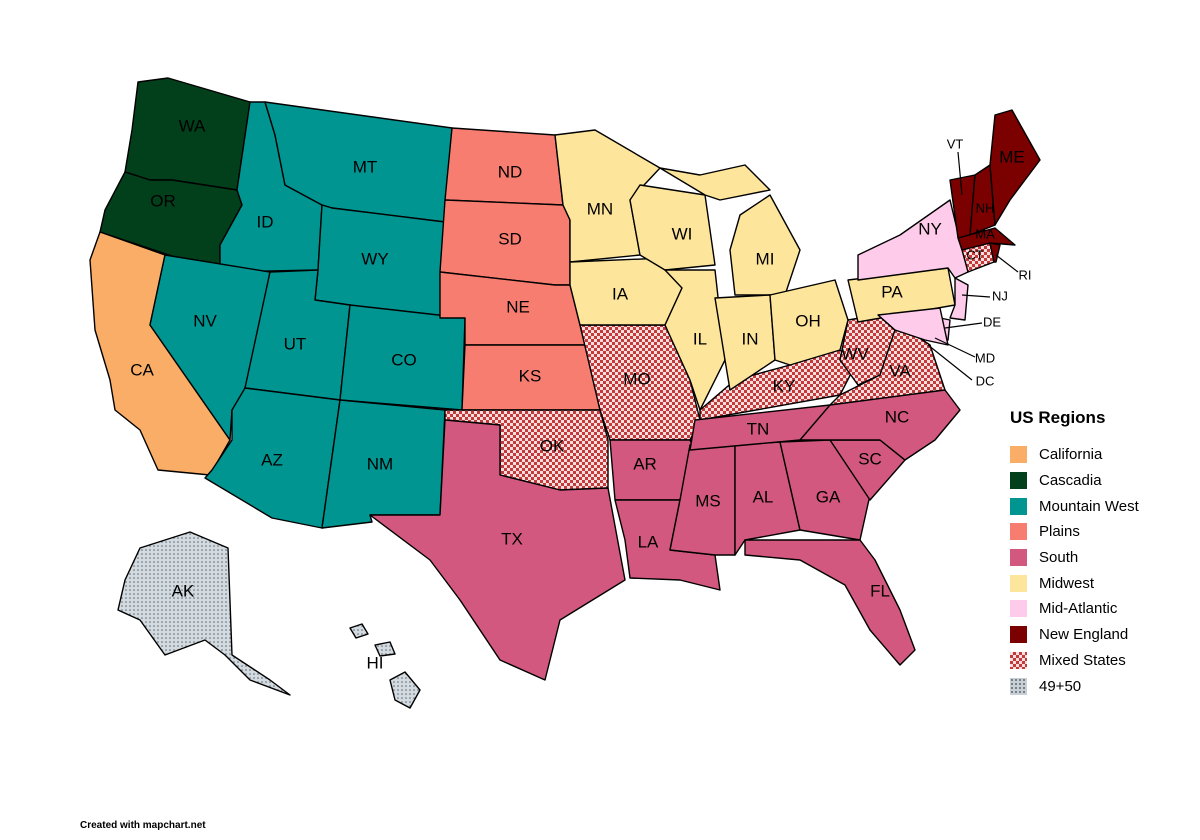 This screenshot has width=1200, height=840. Describe the element at coordinates (1067, 583) in the screenshot. I see `legend-label: Midwest` at that location.